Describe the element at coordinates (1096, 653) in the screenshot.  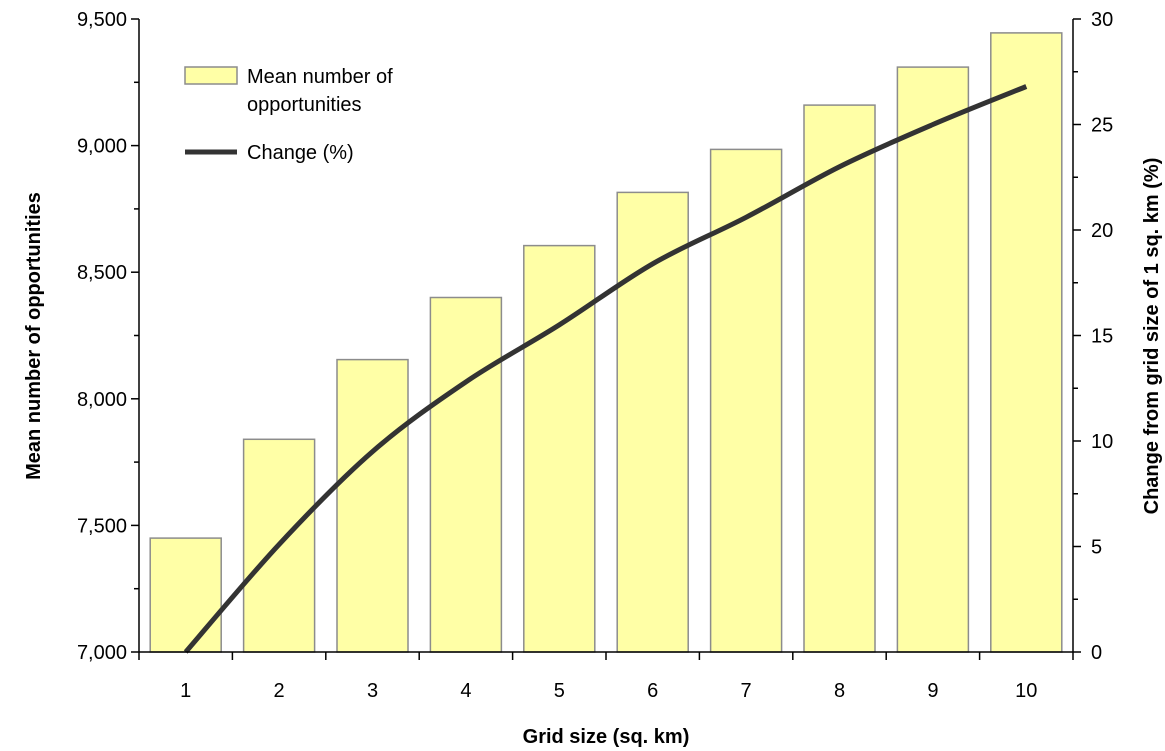
I see `y2-tick-label: 0` at that location.